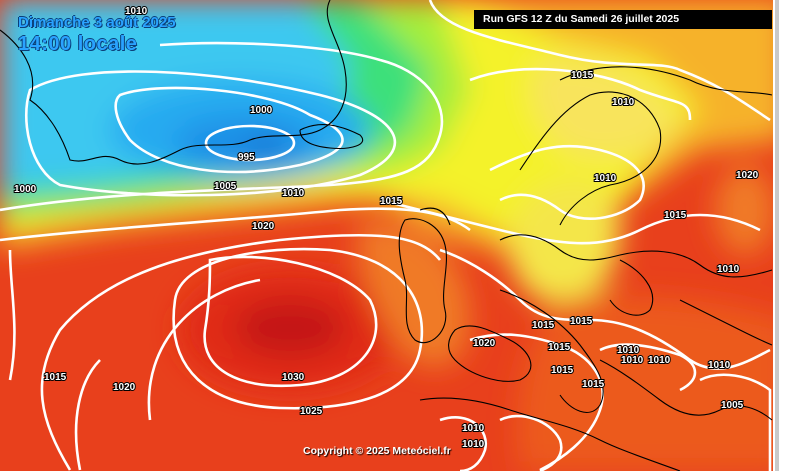  Describe the element at coordinates (311, 411) in the screenshot. I see `pressure-label: 1025` at that location.